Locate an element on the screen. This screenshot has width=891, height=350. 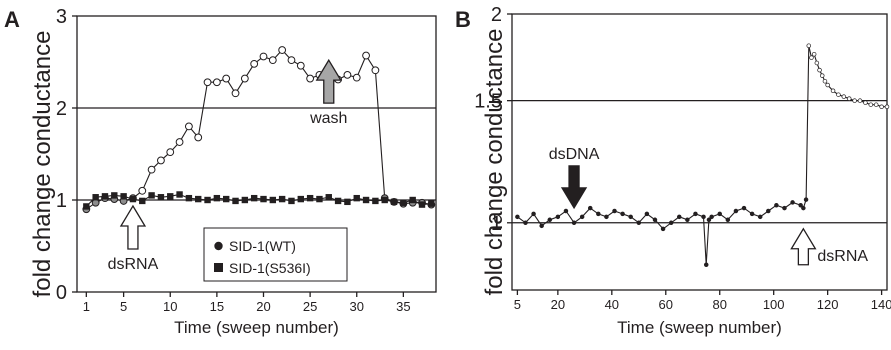
annotation-dsrna: dsRNA is located at coordinates (133, 238).